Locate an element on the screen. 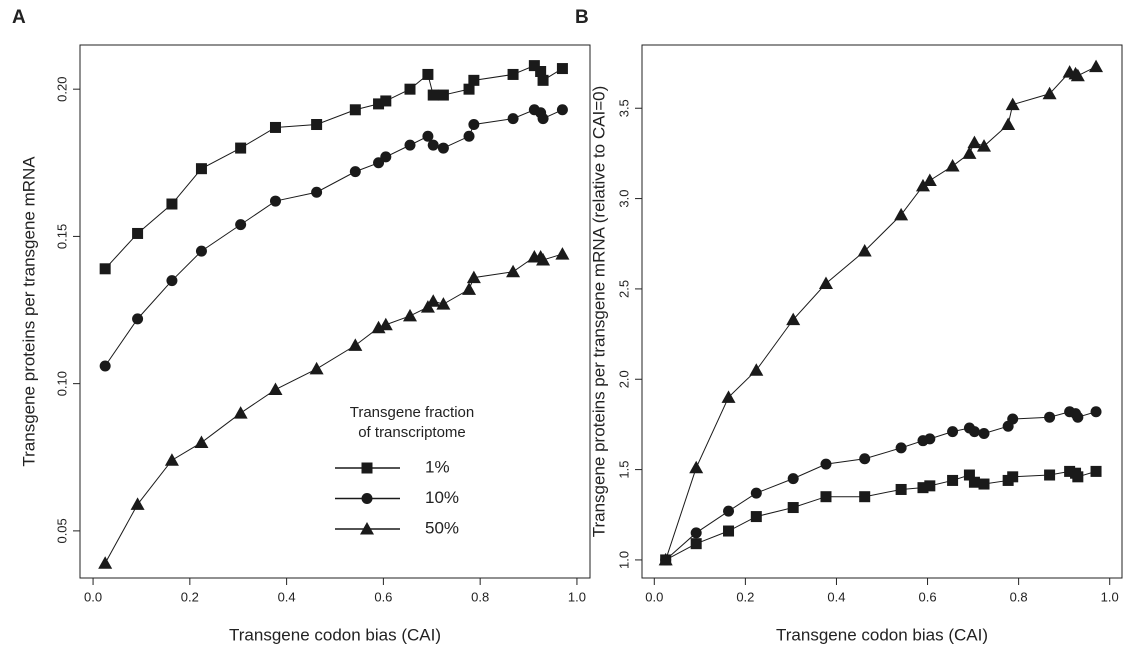 The image size is (1127, 648). y-tick-label: 1.0 is located at coordinates (623, 560).